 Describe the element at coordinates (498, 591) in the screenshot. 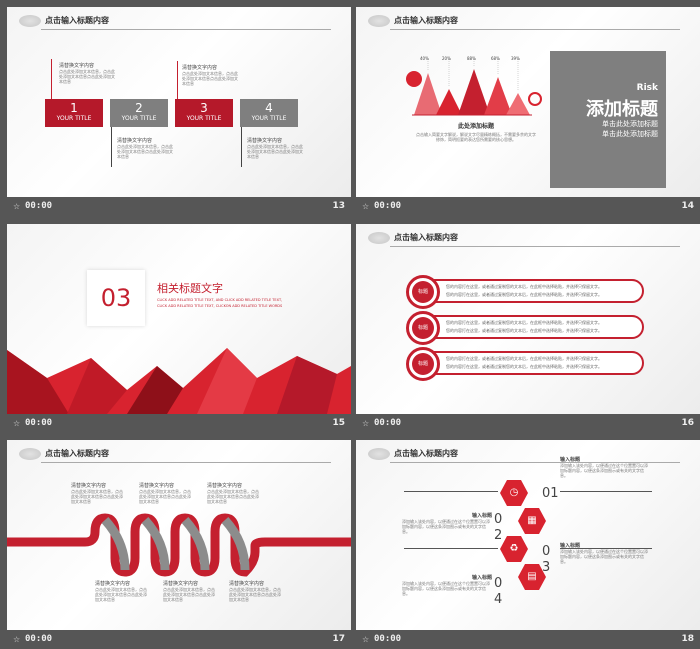

I see `item-number-4: 04` at that location.